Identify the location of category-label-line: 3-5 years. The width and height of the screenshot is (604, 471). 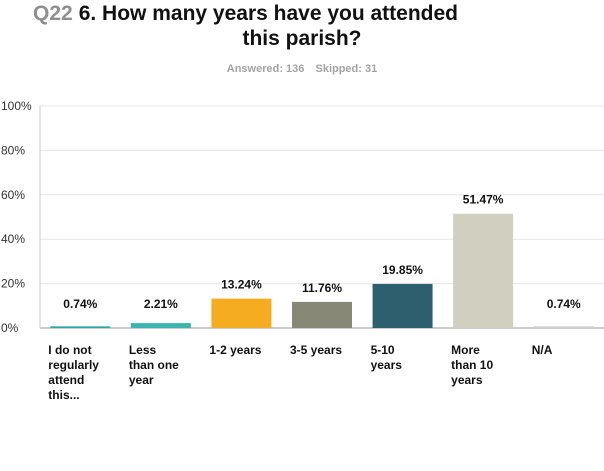
(316, 350).